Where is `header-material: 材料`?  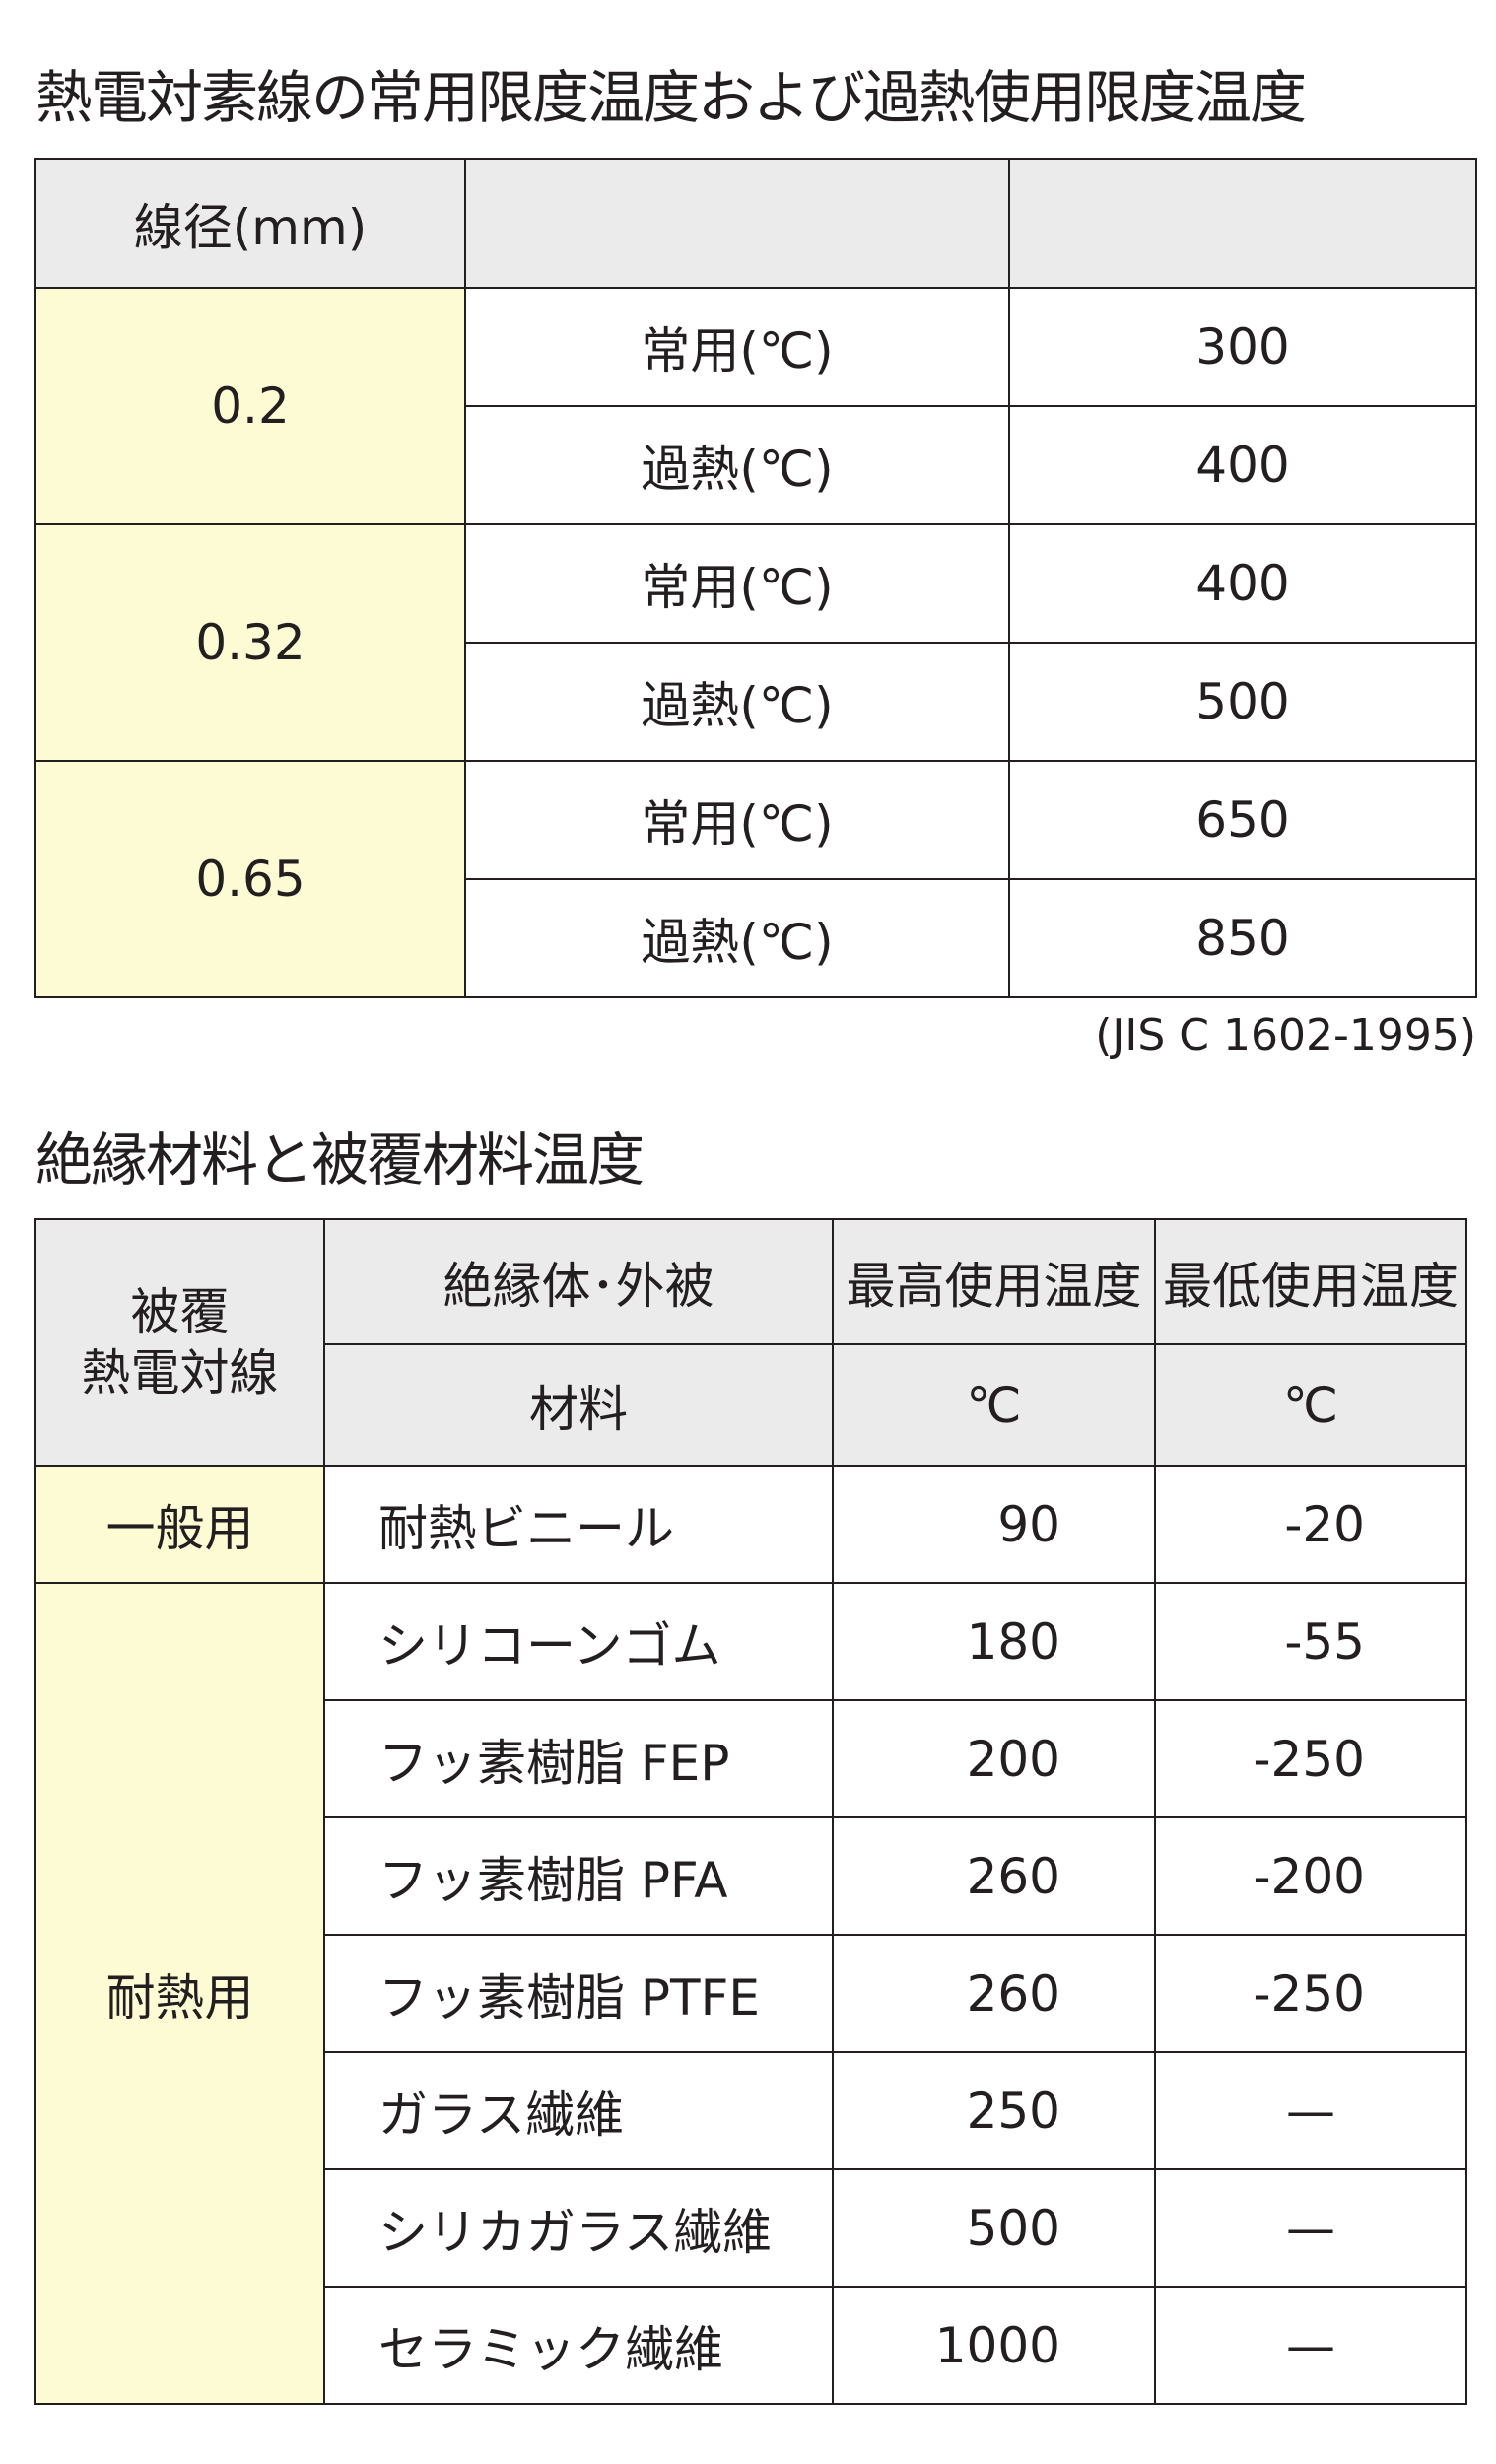 header-material: 材料 is located at coordinates (578, 1405).